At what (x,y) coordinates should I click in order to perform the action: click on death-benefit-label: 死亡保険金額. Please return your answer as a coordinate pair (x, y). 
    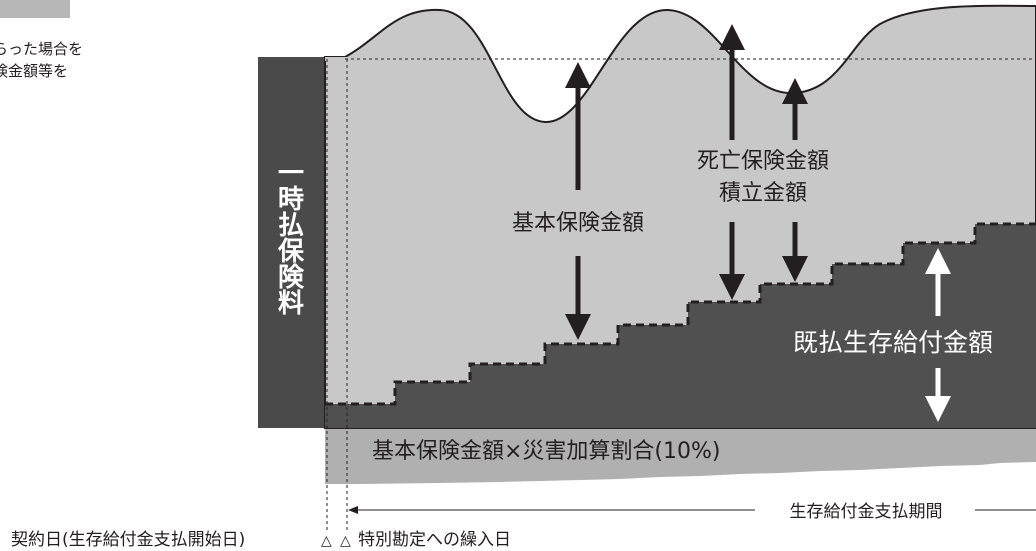
    Looking at the image, I should click on (763, 161).